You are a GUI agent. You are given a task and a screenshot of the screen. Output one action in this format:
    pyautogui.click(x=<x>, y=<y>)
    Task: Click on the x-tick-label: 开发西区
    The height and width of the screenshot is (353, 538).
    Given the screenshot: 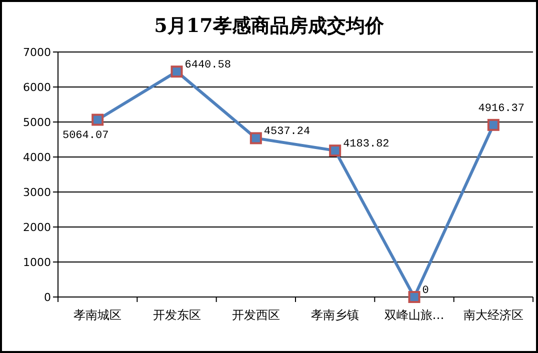 What is the action you would take?
    pyautogui.click(x=256, y=315)
    